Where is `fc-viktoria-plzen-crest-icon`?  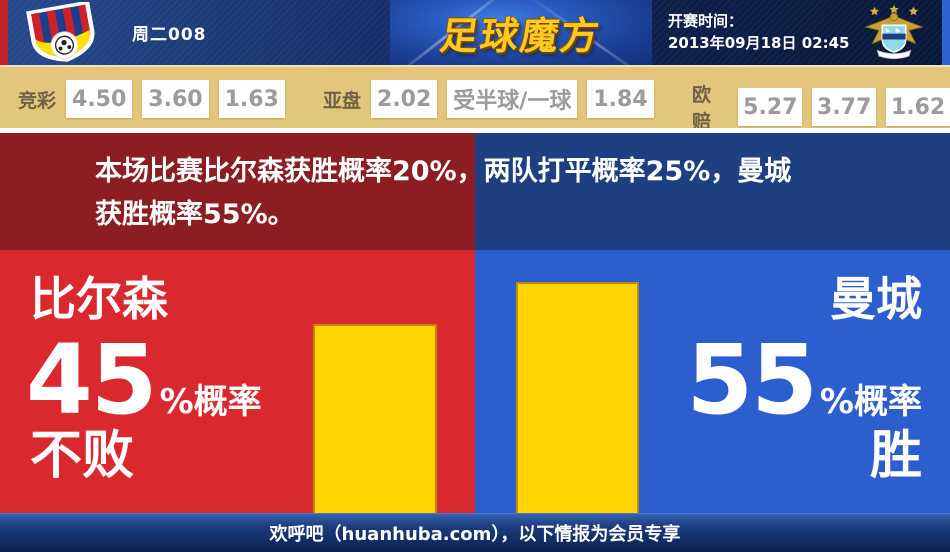 fc-viktoria-plzen-crest-icon is located at coordinates (62, 32).